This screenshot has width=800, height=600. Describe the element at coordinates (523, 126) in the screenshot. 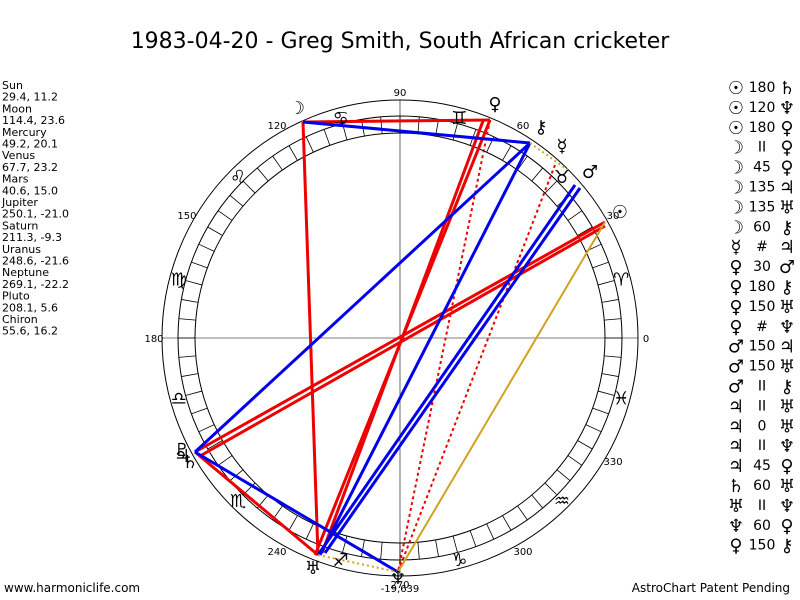

I see `degree-label: 60` at that location.